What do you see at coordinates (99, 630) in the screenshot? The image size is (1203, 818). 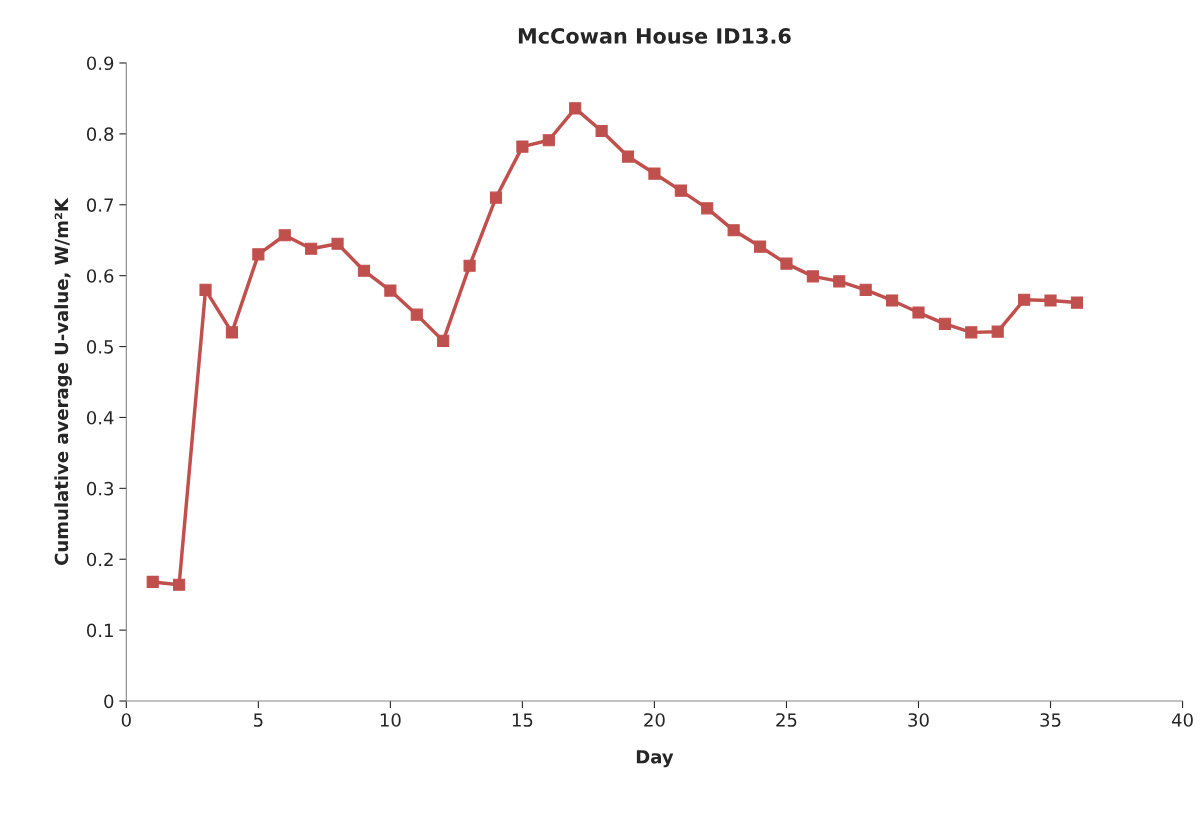 I see `y-tick-label: 0.1` at bounding box center [99, 630].